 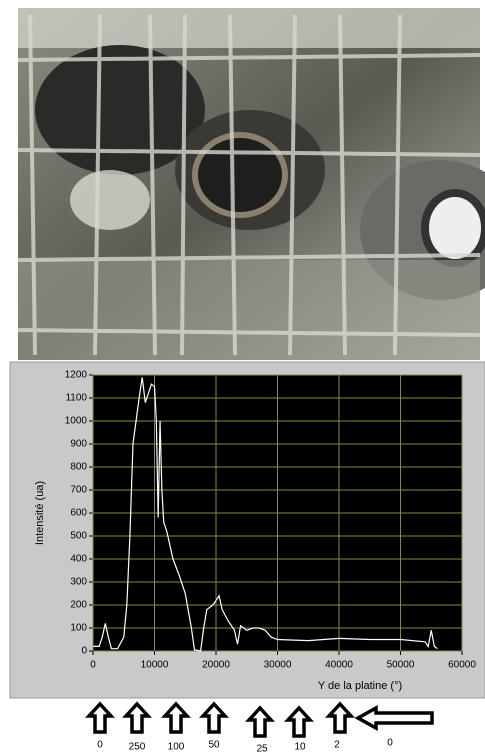 What do you see at coordinates (262, 749) in the screenshot?
I see `attenuation-label: 25` at bounding box center [262, 749].